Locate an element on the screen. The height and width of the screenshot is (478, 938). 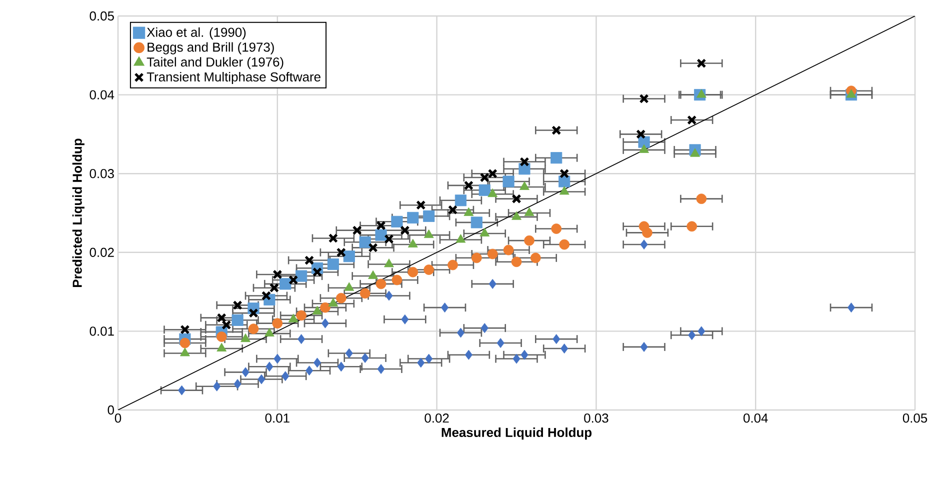
y-axis-title: Predicted Liquid Holdup is located at coordinates (78, 212).